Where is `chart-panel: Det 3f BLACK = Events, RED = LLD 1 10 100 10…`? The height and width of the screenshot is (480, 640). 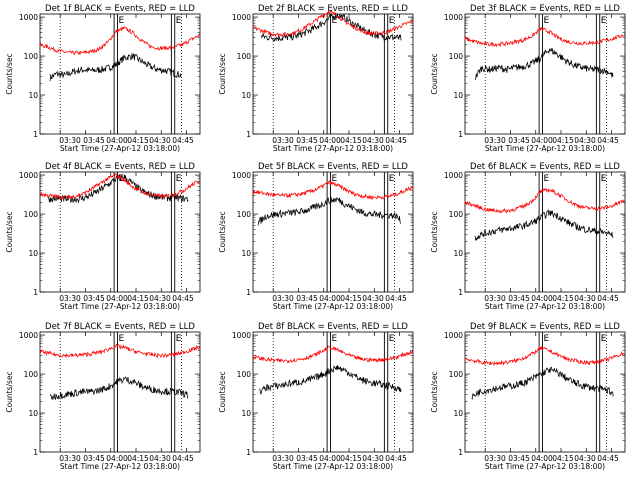 chart-panel: Det 3f BLACK = Events, RED = LLD 1 10 100 10… is located at coordinates (528, 78).